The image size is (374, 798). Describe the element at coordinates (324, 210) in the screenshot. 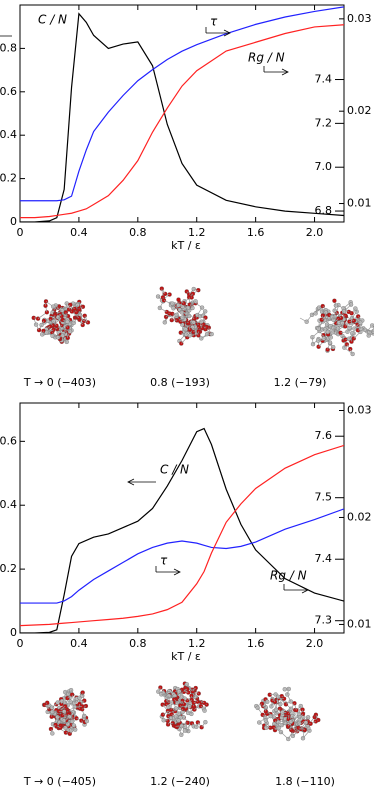

I see `y3-tick-label: 6.8` at that location.